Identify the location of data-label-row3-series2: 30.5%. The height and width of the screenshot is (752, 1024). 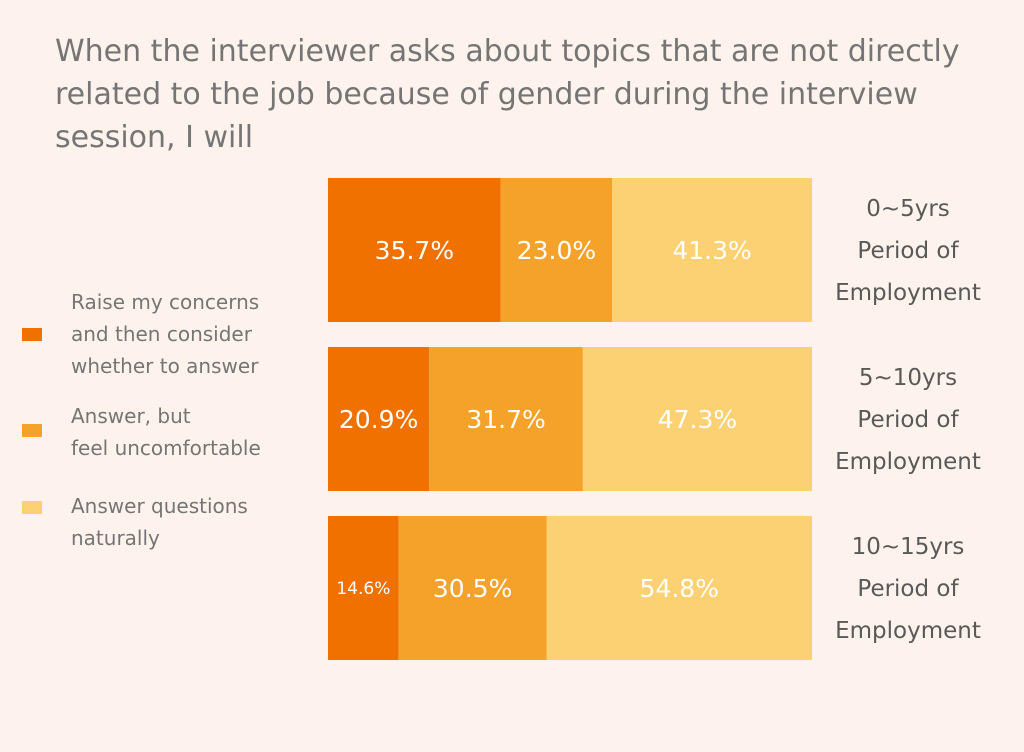
(472, 588).